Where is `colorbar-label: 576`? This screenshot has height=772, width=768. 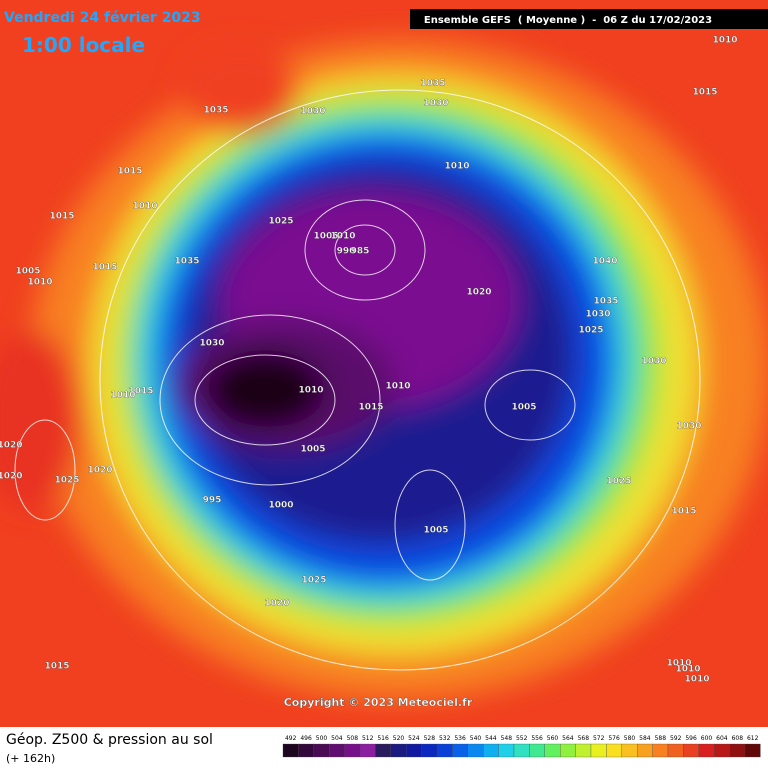
colorbar-label: 576 is located at coordinates (614, 738).